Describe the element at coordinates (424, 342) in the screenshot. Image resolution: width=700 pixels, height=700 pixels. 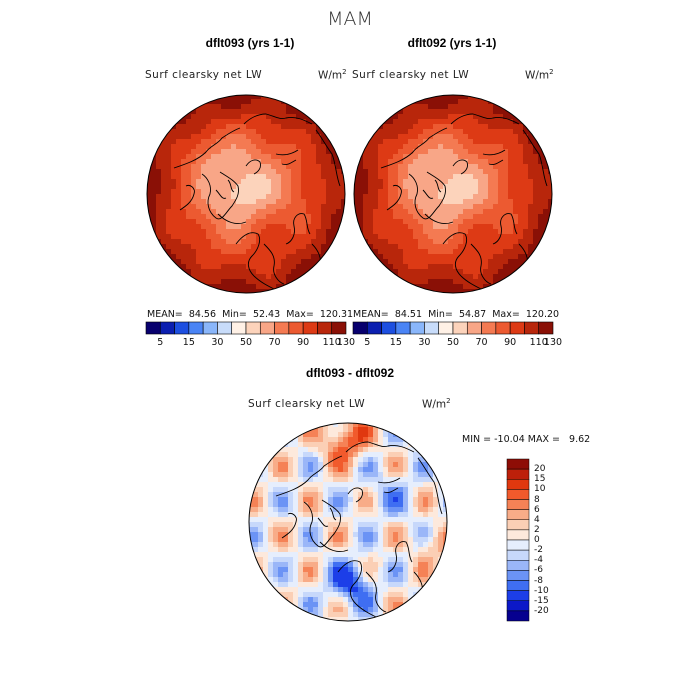
I see `colorbar-tick-label: 30` at that location.